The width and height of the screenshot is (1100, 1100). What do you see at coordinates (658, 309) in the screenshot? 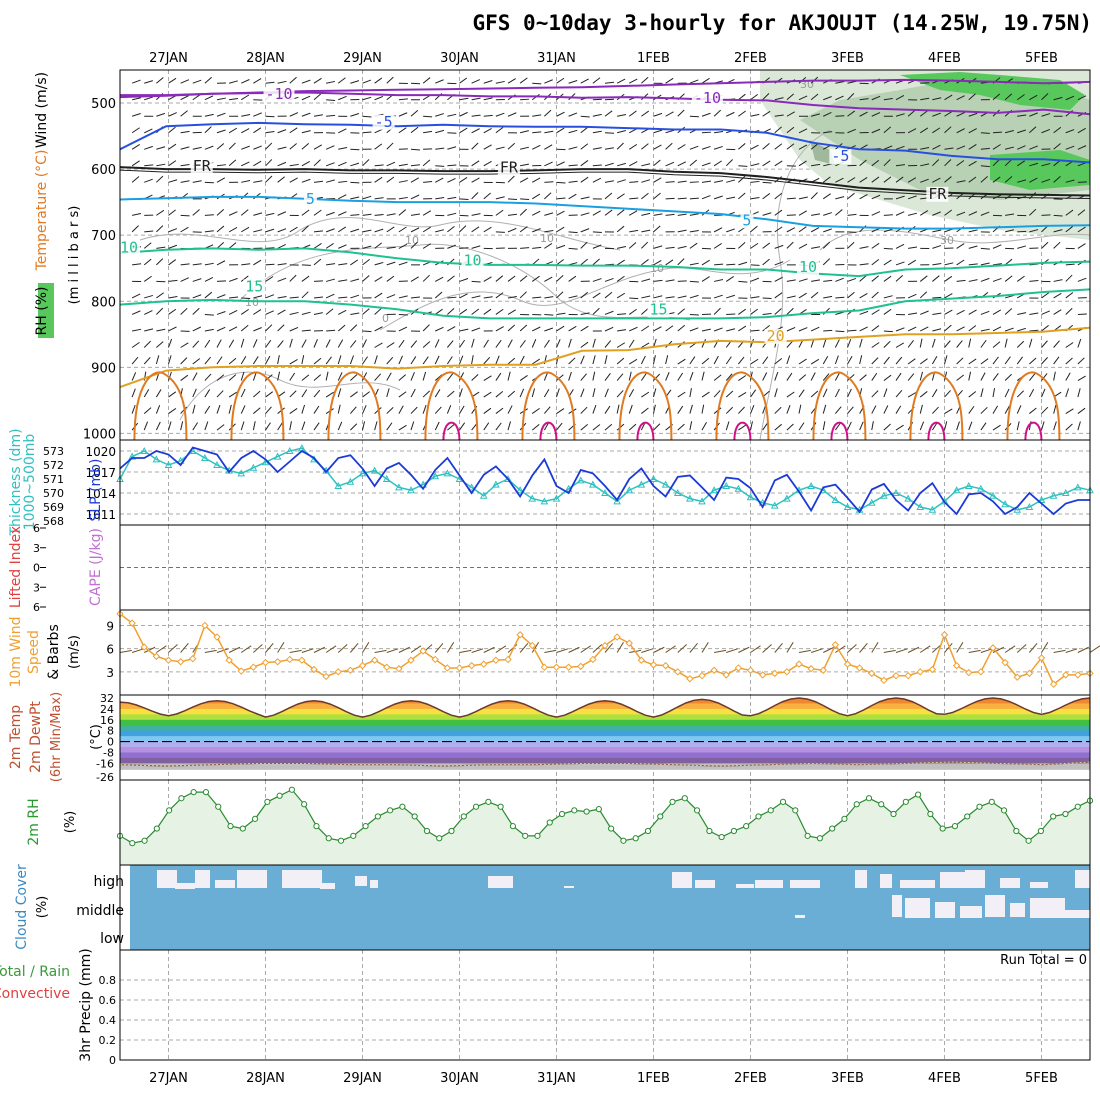
I see `contour-label: 15` at bounding box center [658, 309].